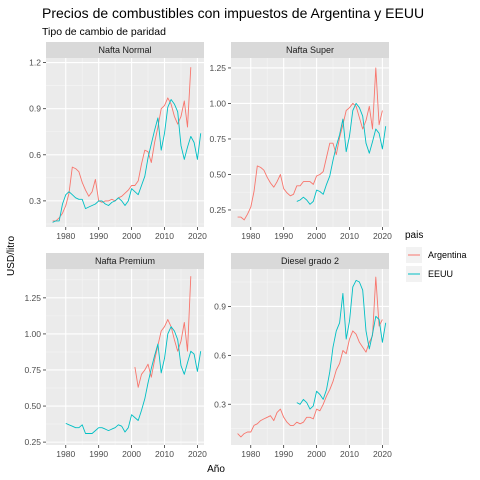 The width and height of the screenshot is (480, 480). I want to click on legend-item: EEUU, so click(429, 274).